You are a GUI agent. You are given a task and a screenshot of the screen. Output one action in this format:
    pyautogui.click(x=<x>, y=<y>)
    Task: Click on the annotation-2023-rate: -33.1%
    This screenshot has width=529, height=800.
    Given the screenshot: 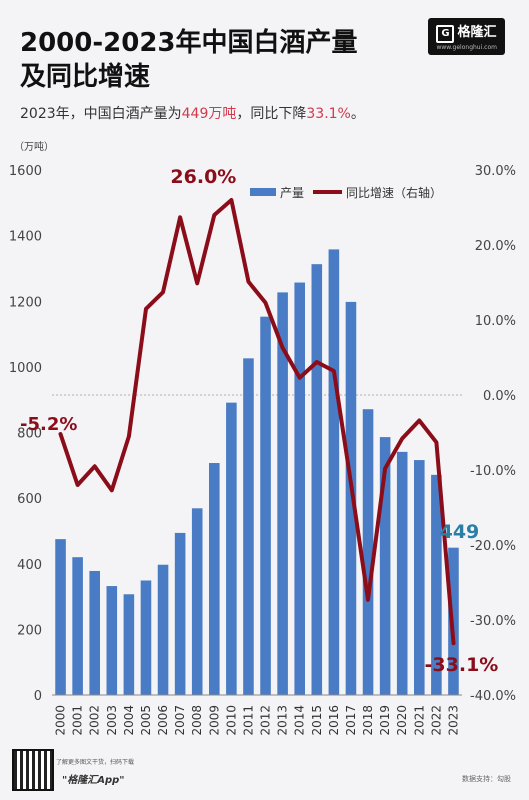 What is the action you would take?
    pyautogui.click(x=462, y=665)
    